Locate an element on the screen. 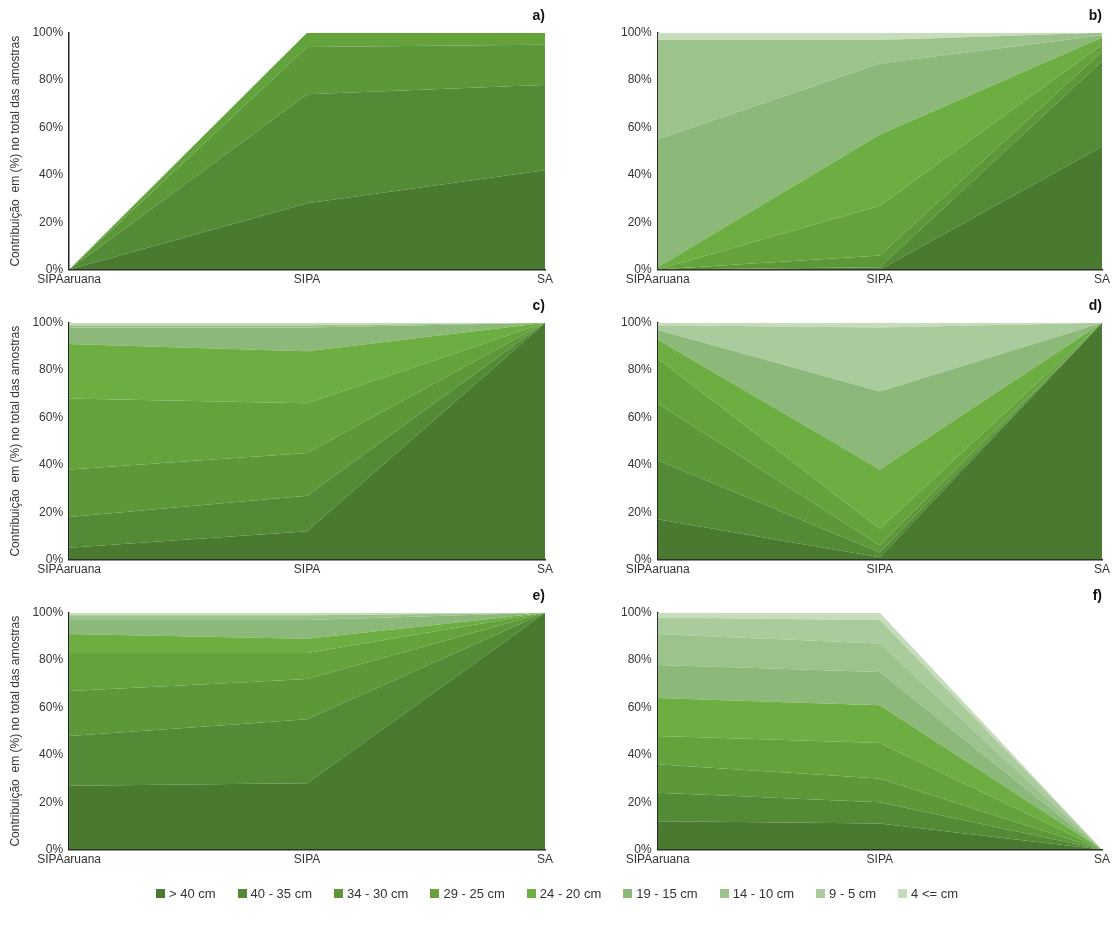  chart-title: d) is located at coordinates (1095, 305).